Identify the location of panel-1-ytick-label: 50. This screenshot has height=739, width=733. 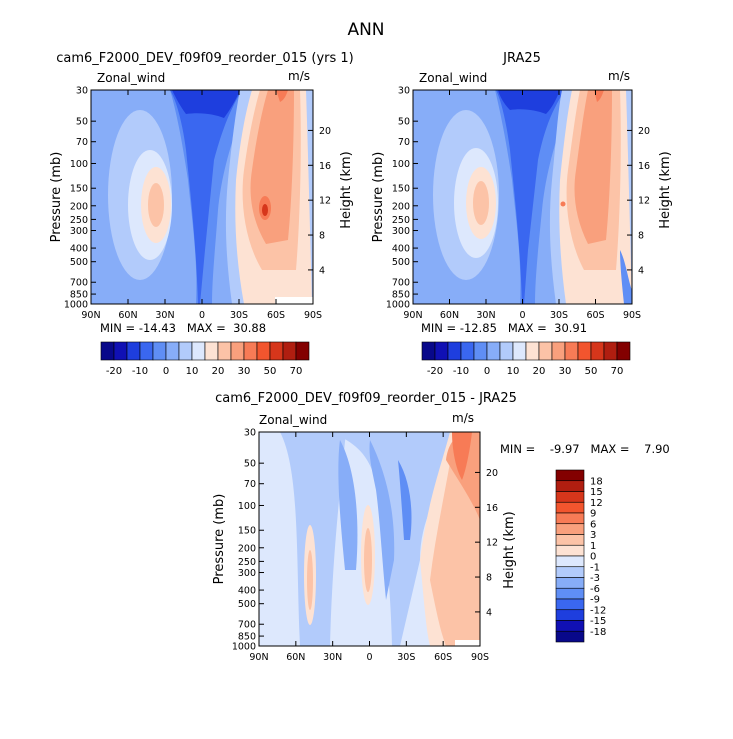
(404, 122).